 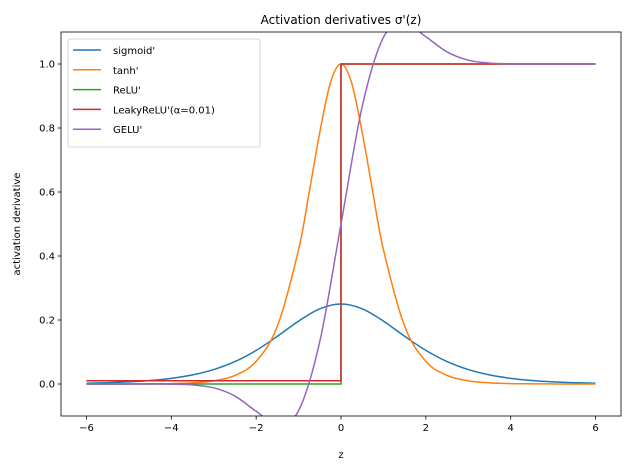 What do you see at coordinates (47, 193) in the screenshot?
I see `y-tick-label: 0.6` at bounding box center [47, 193].